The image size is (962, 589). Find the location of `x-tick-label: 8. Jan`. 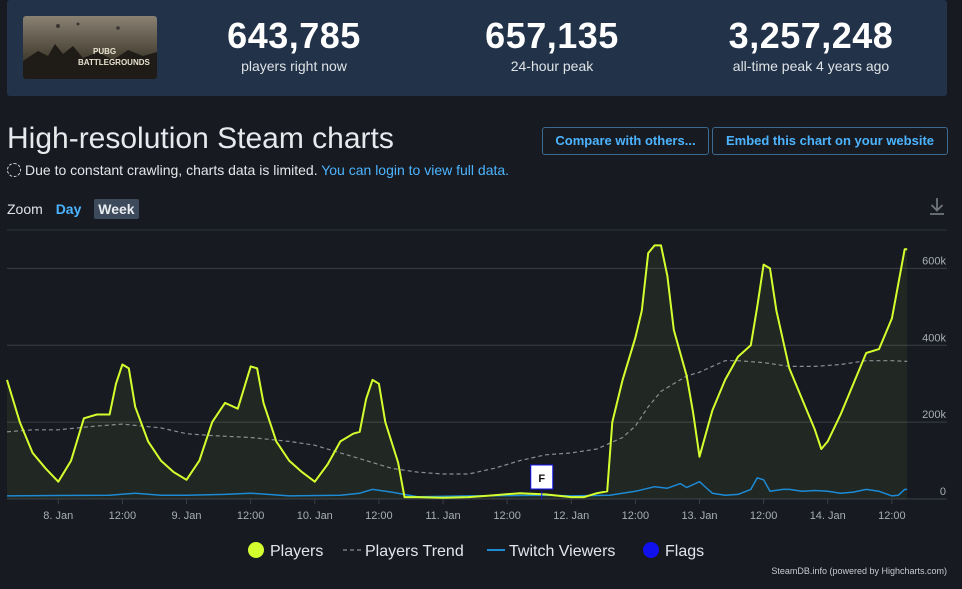

x-tick-label: 8. Jan is located at coordinates (58, 516).